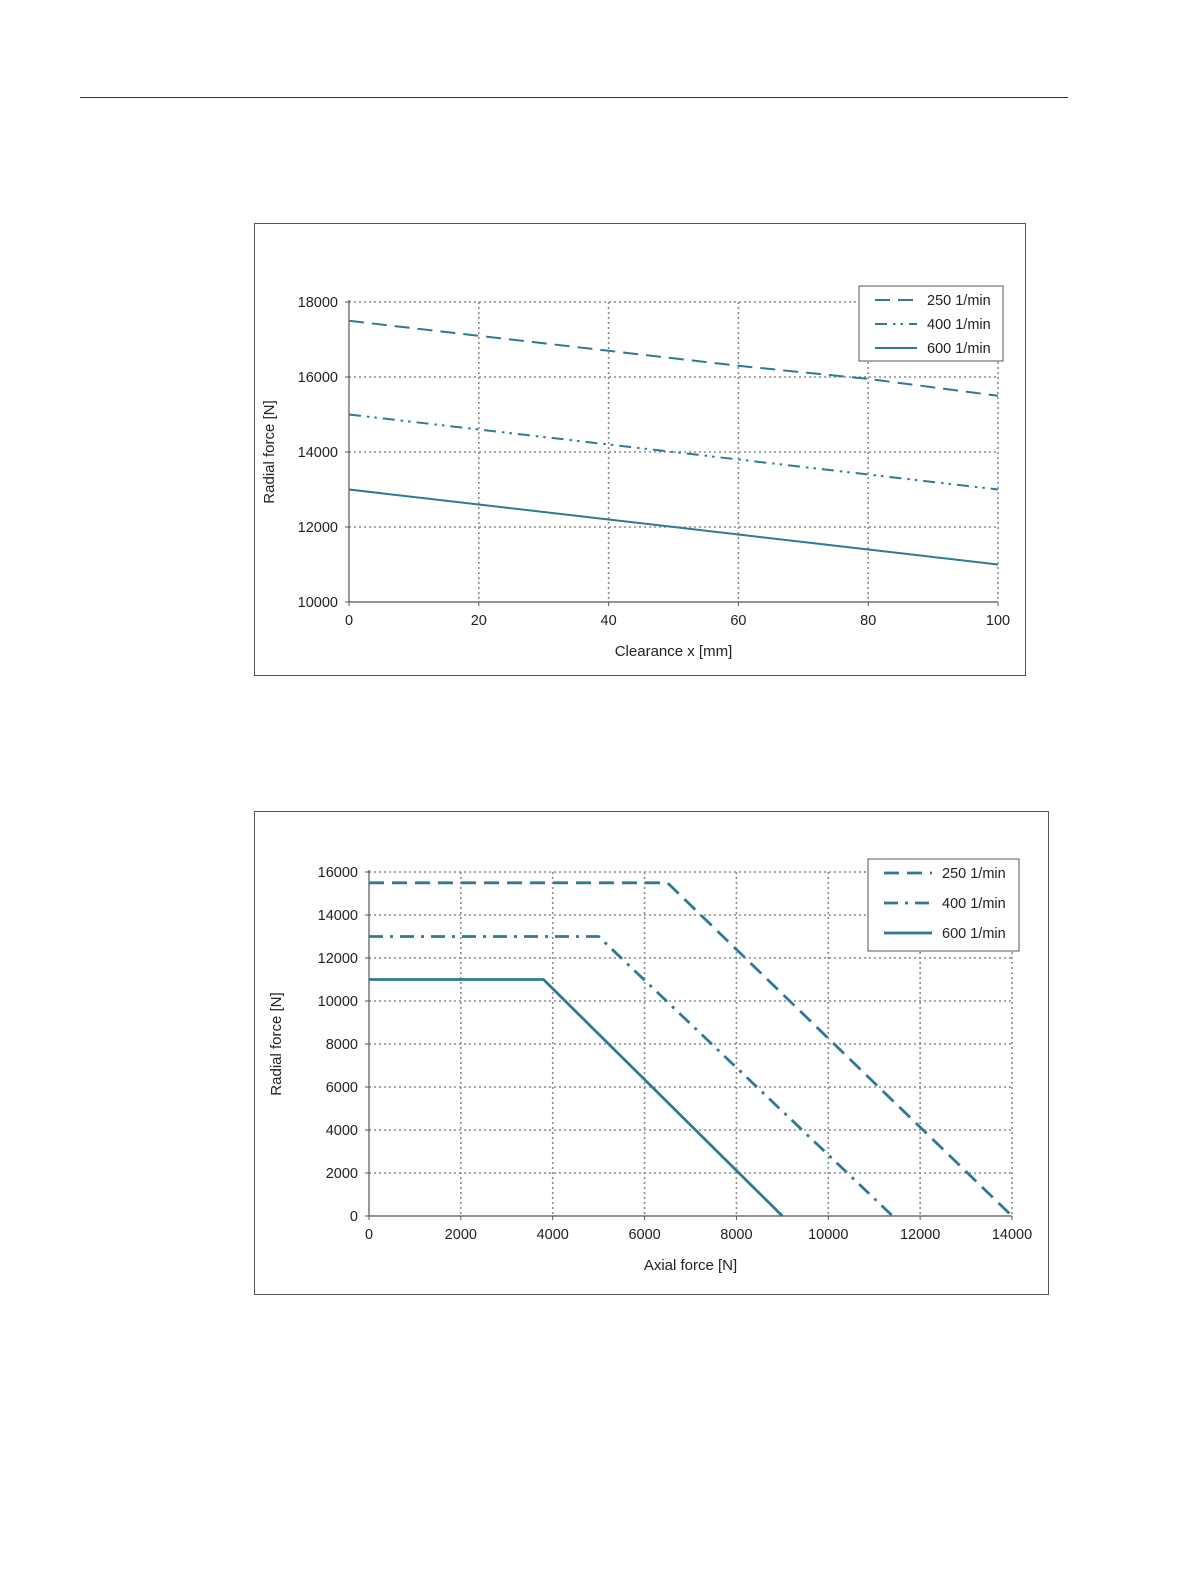  Describe the element at coordinates (868, 621) in the screenshot. I see `x-tick-label: 80` at that location.